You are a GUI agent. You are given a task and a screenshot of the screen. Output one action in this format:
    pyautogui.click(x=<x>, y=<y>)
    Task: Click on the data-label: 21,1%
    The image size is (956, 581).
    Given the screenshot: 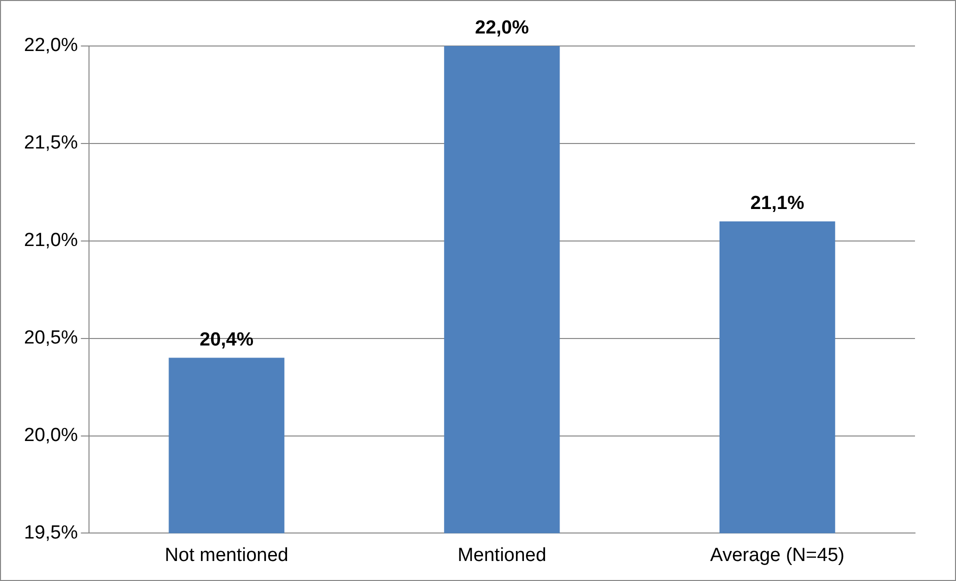 What is the action you would take?
    pyautogui.click(x=777, y=203)
    